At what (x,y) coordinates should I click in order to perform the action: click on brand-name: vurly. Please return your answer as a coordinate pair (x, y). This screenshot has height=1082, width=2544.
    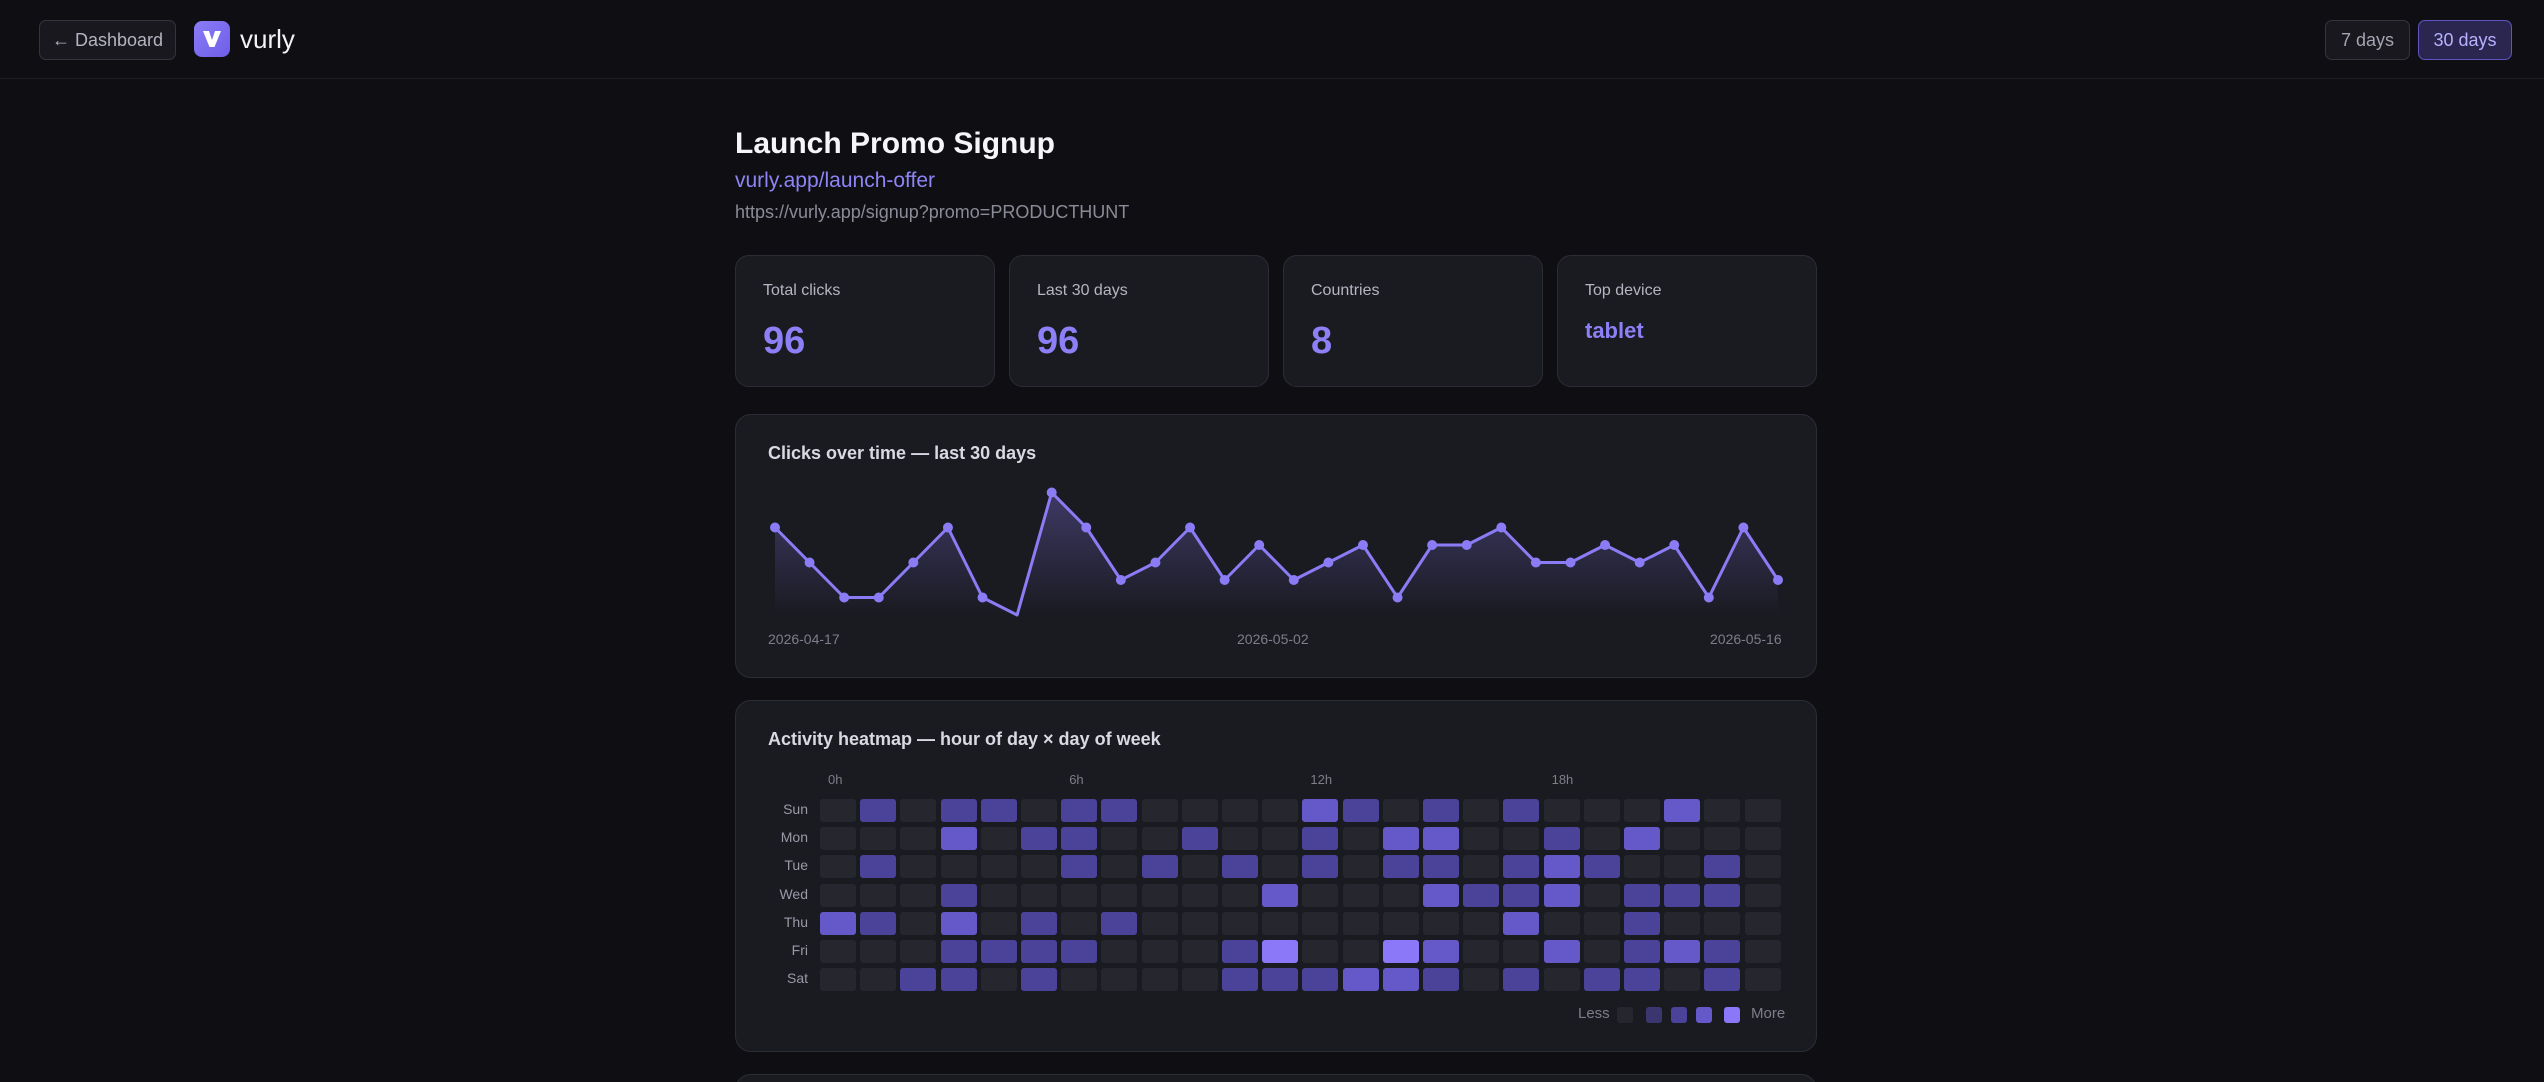
    Looking at the image, I should click on (267, 39).